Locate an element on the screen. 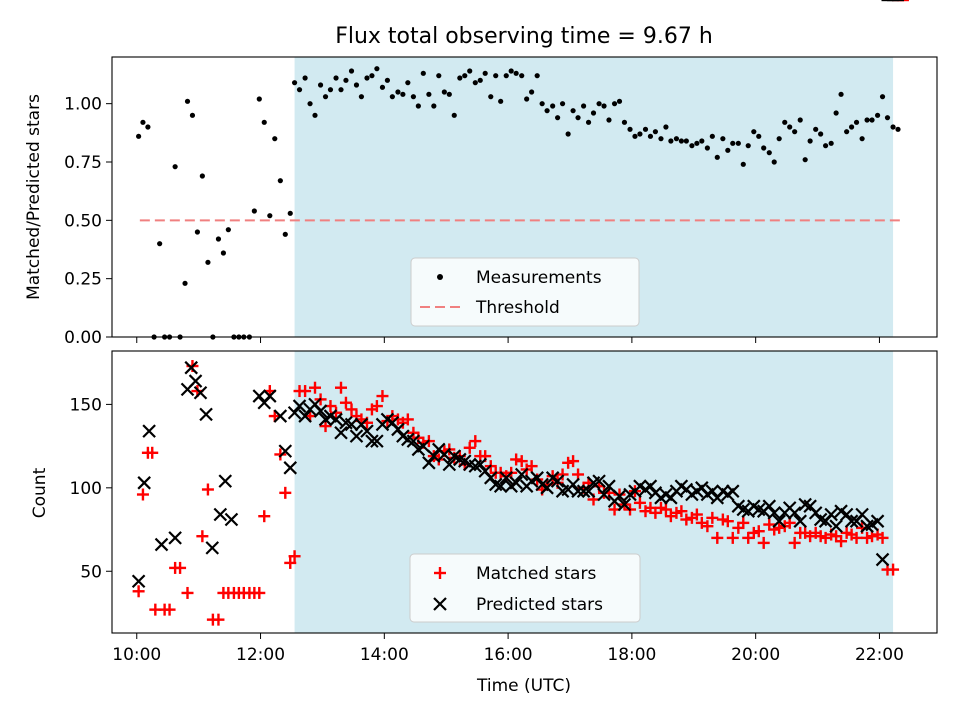 The width and height of the screenshot is (960, 720). bottom-ylabel: Count is located at coordinates (40, 492).